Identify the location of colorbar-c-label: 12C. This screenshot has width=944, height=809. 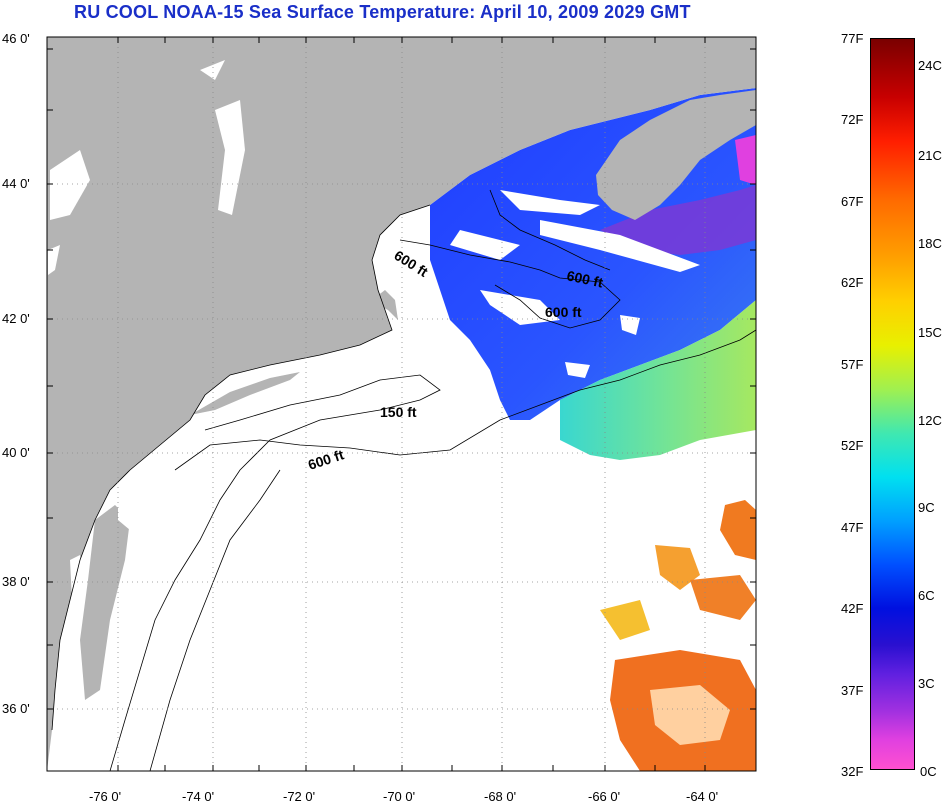
(930, 420).